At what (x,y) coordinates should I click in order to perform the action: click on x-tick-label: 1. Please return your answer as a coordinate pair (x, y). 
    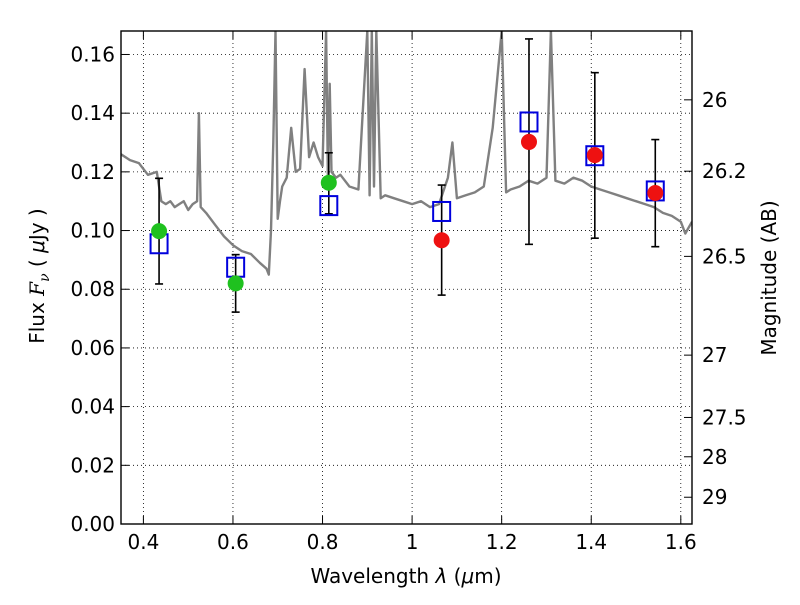
    Looking at the image, I should click on (412, 542).